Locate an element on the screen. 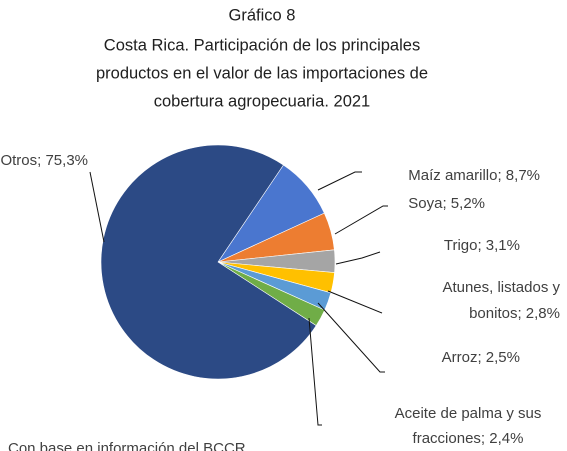 This screenshot has width=567, height=451. chart-title: cobertura agropecuaria. 2021 is located at coordinates (262, 101).